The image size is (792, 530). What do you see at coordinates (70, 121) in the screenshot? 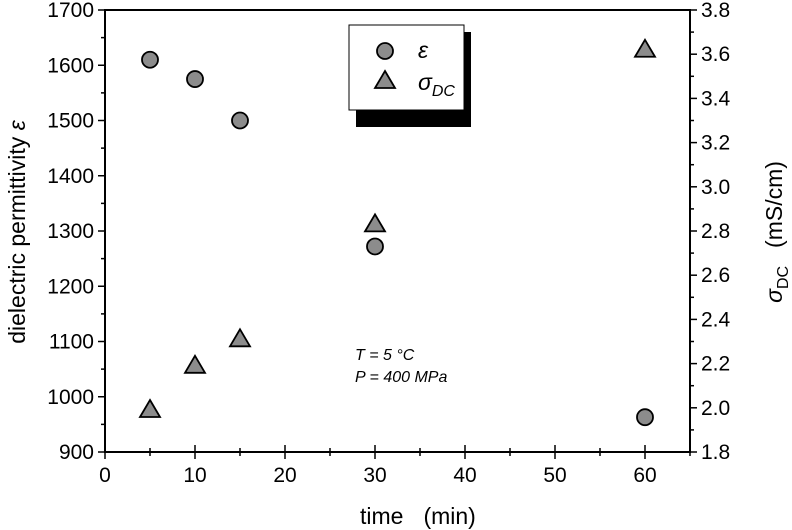
I see `y-left-tick-label: 1500` at bounding box center [70, 121].